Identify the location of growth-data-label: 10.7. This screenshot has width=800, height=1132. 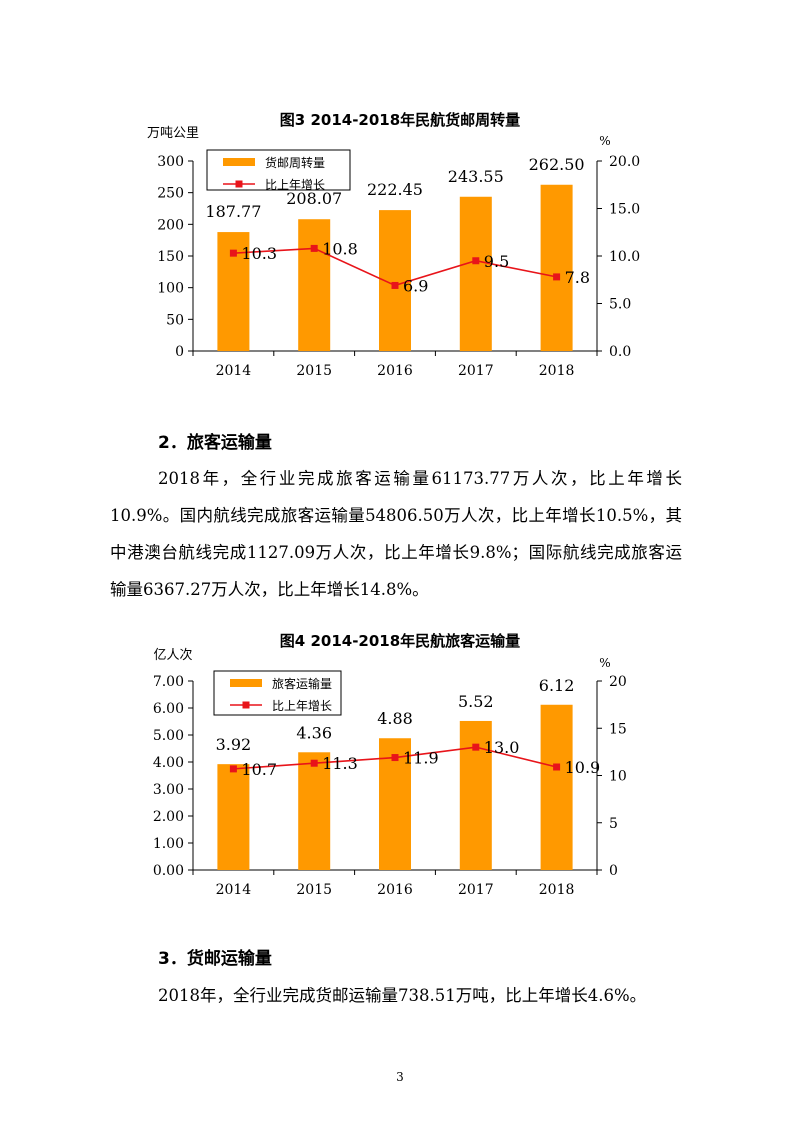
(259, 769).